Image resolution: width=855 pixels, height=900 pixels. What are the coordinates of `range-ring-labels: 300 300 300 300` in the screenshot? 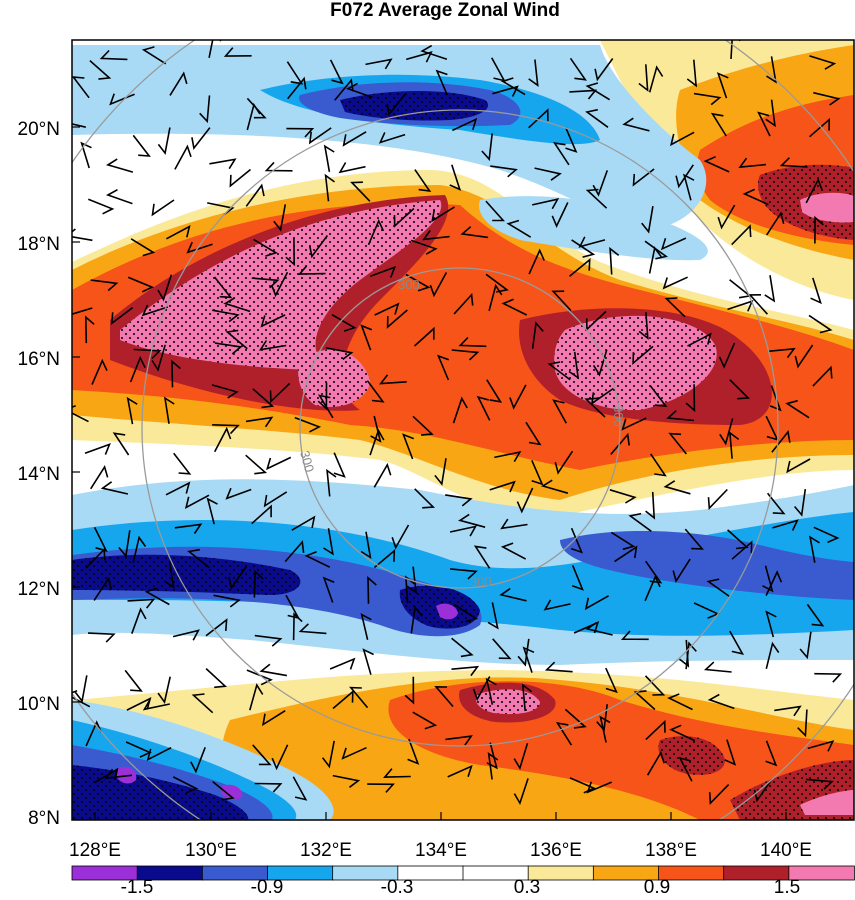 It's located at (461, 433).